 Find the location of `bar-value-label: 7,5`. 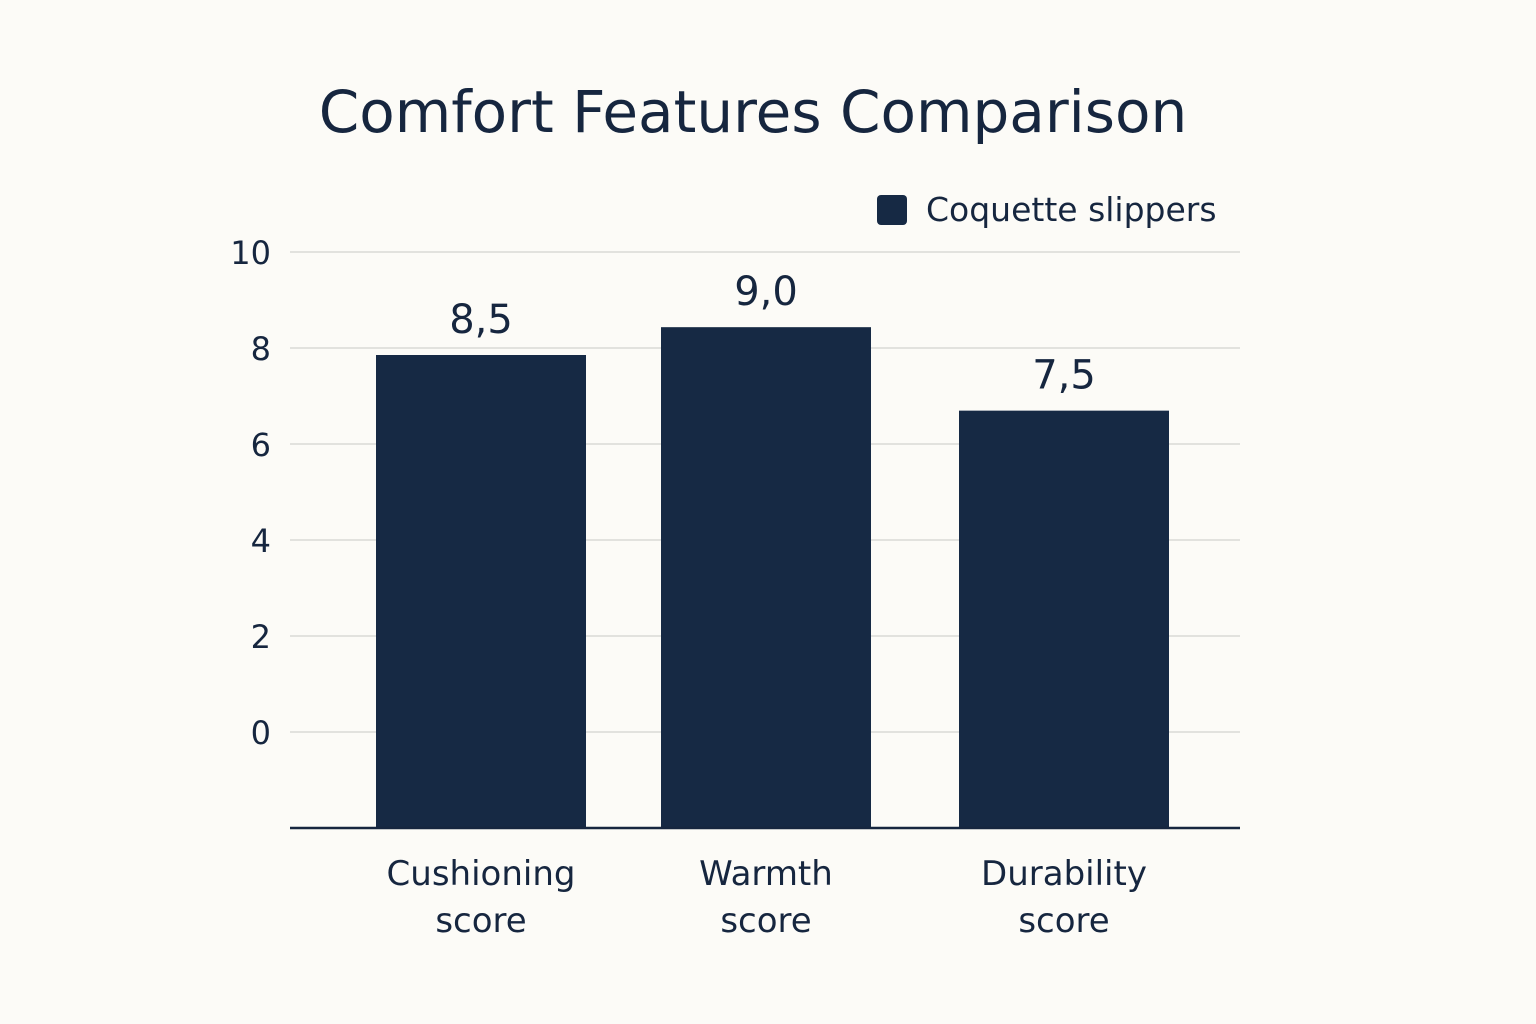

bar-value-label: 7,5 is located at coordinates (1064, 376).